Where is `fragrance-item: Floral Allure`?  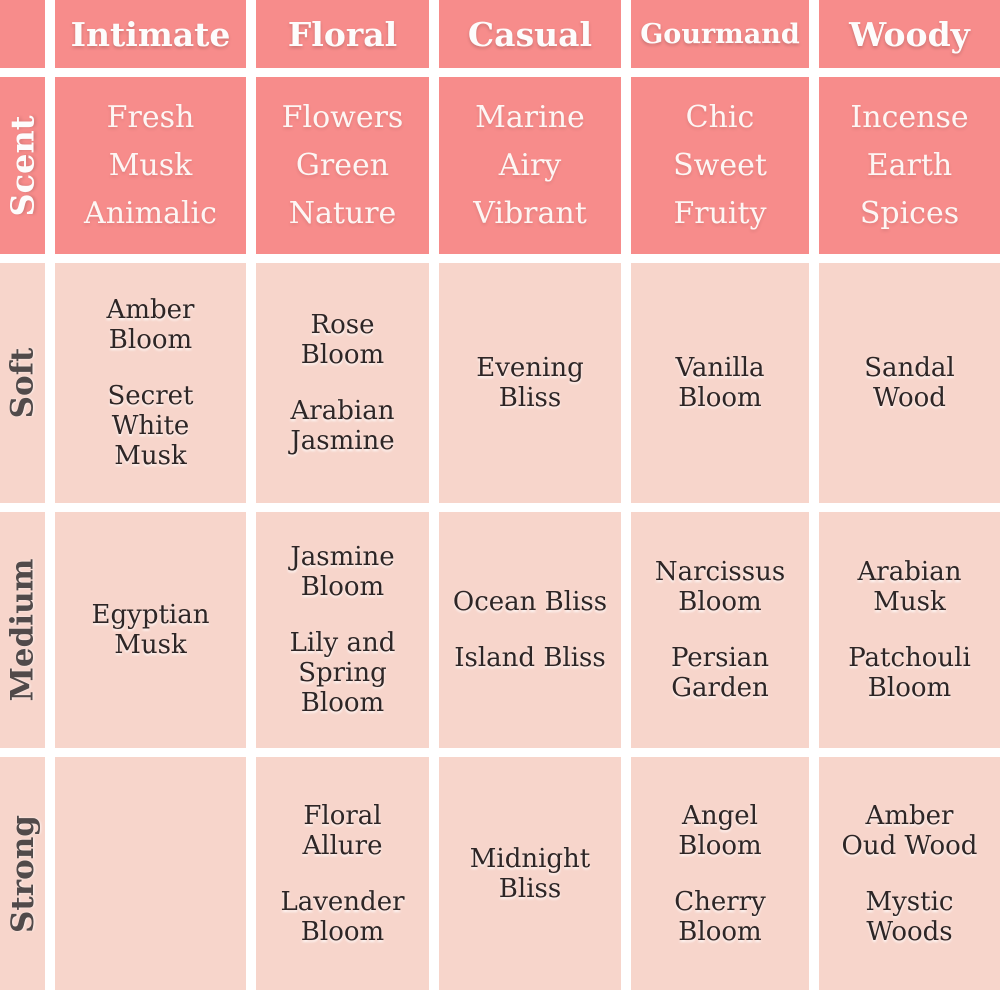
fragrance-item: Floral Allure is located at coordinates (342, 830).